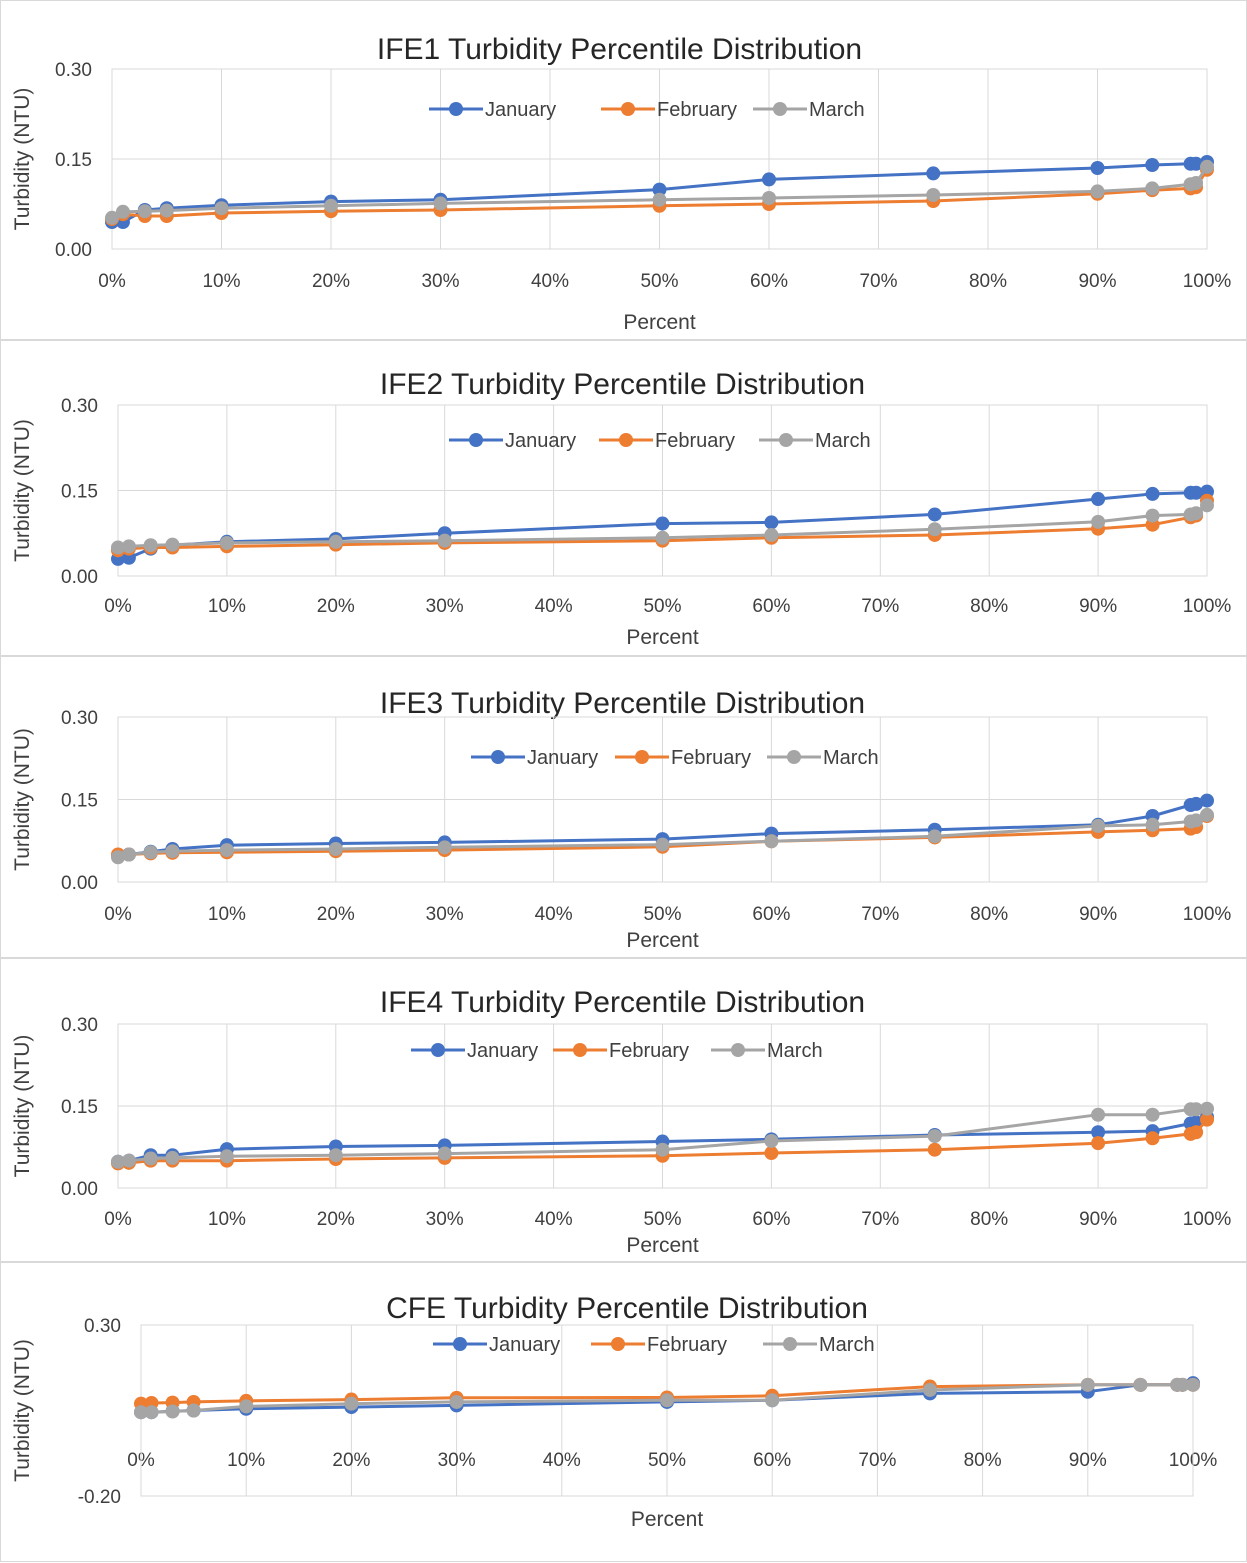 Image resolution: width=1247 pixels, height=1563 pixels. Describe the element at coordinates (502, 1051) in the screenshot. I see `legend-label: January` at that location.